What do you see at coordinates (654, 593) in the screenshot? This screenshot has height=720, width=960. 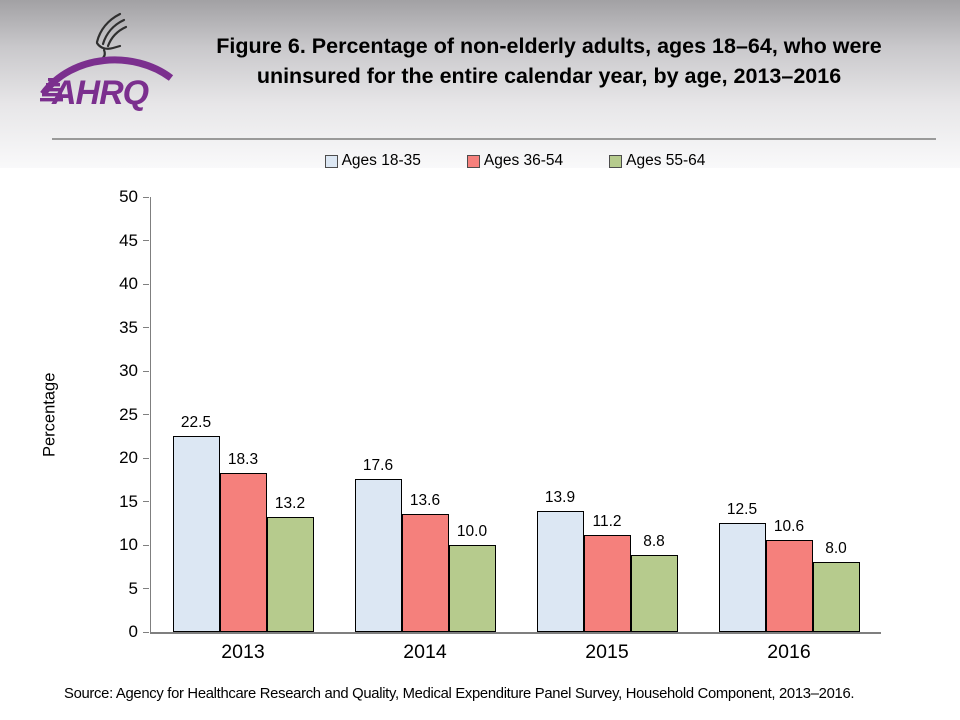 I see `bar-ages-55-64-2015` at bounding box center [654, 593].